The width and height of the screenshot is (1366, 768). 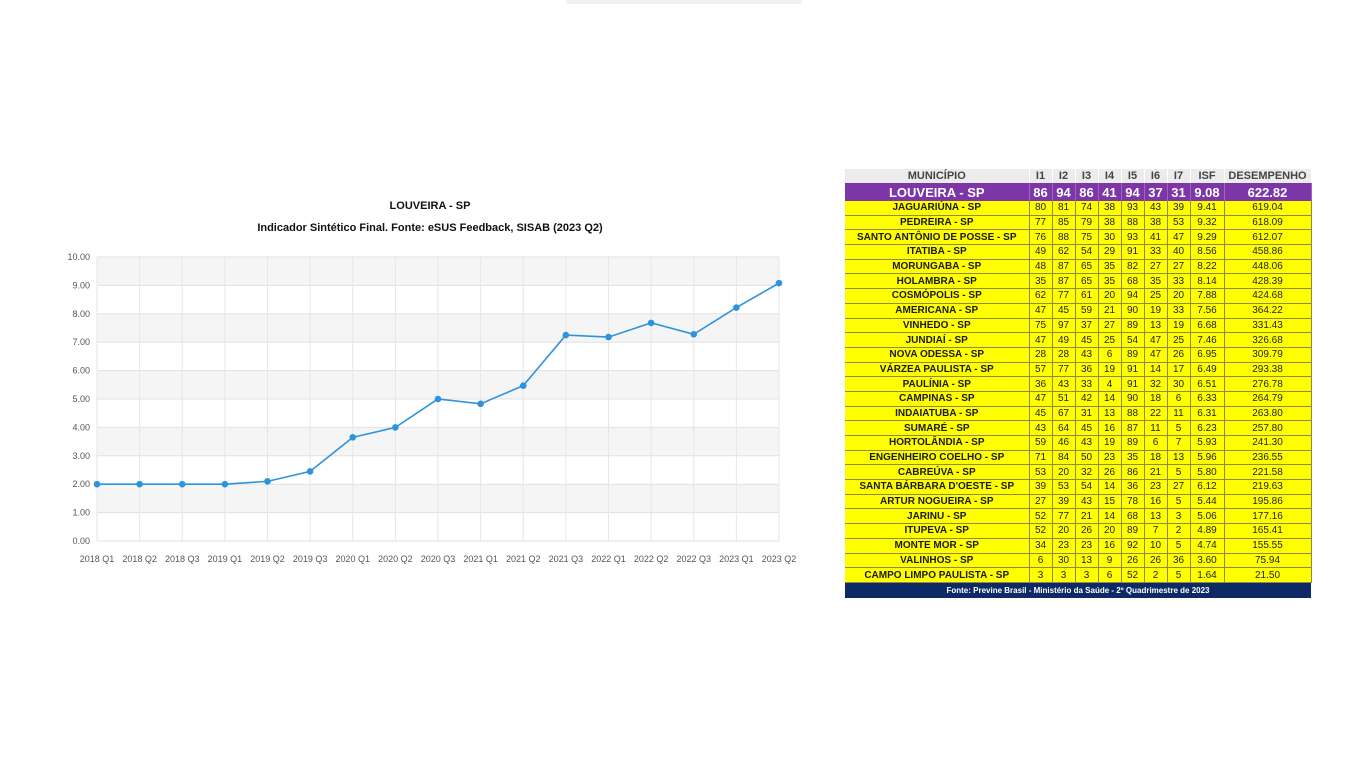 I want to click on value-cell: 28, so click(x=1041, y=355).